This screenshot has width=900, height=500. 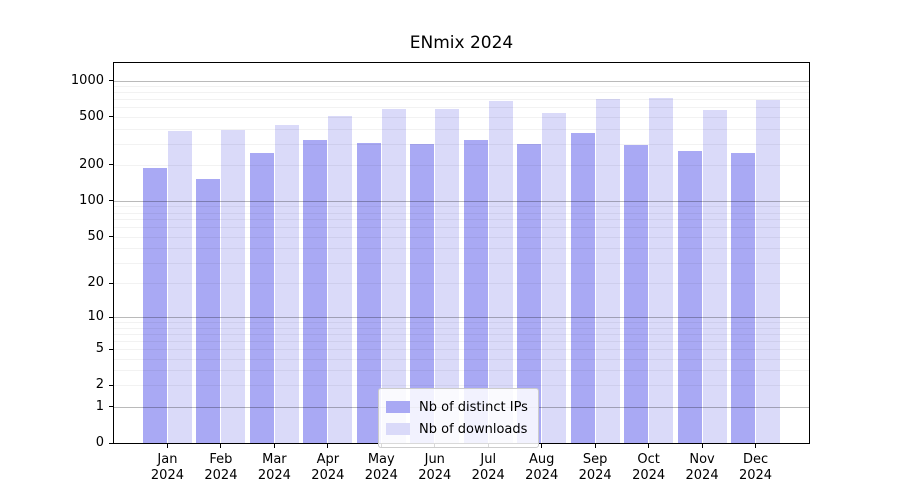 I want to click on bar-downloads-jun, so click(x=447, y=275).